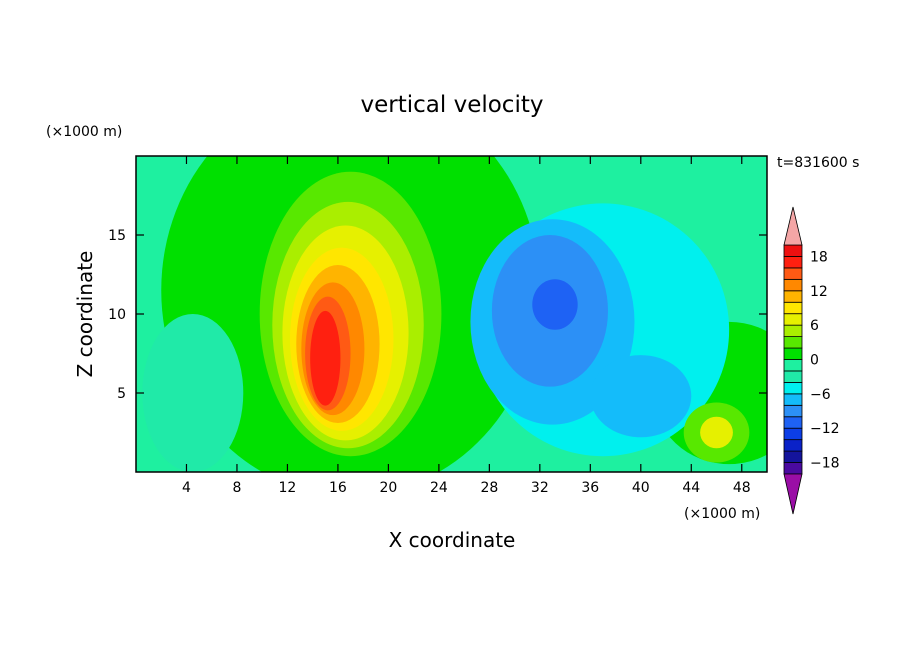 This screenshot has height=654, width=904. Describe the element at coordinates (722, 514) in the screenshot. I see `x-unit-label: (×1000 m)` at that location.